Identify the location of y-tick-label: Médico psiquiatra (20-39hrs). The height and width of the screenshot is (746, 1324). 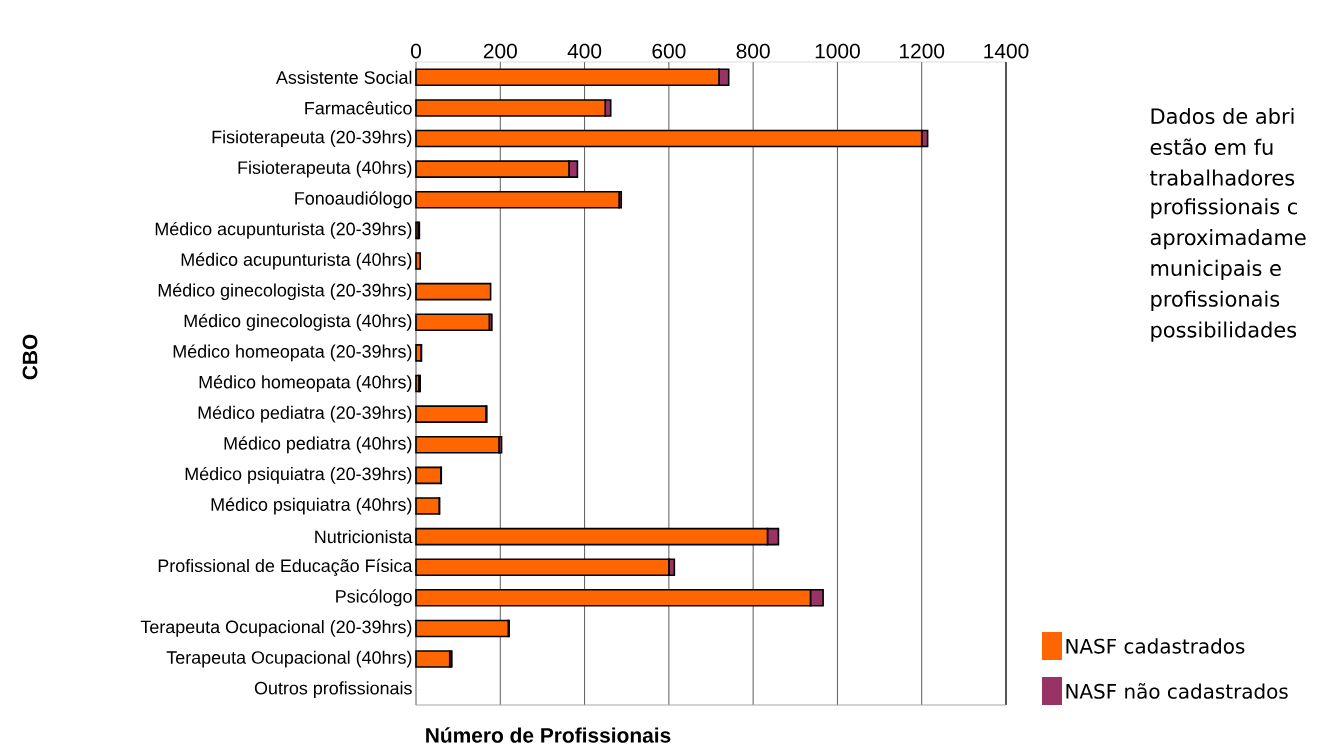
(298, 475).